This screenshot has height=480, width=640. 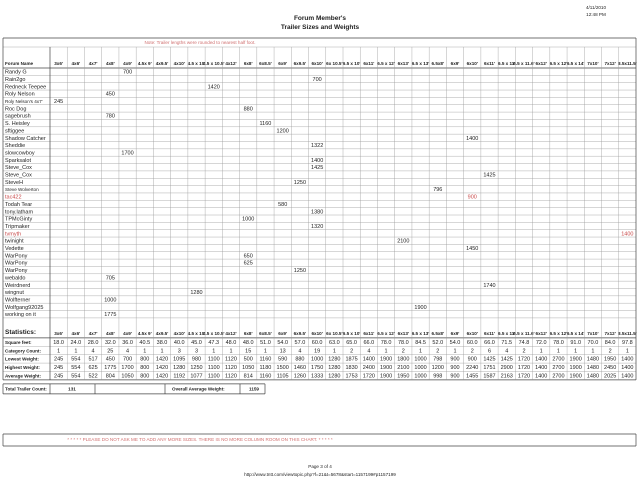 What do you see at coordinates (110, 343) in the screenshot?
I see `statistic-value: 32.0` at bounding box center [110, 343].